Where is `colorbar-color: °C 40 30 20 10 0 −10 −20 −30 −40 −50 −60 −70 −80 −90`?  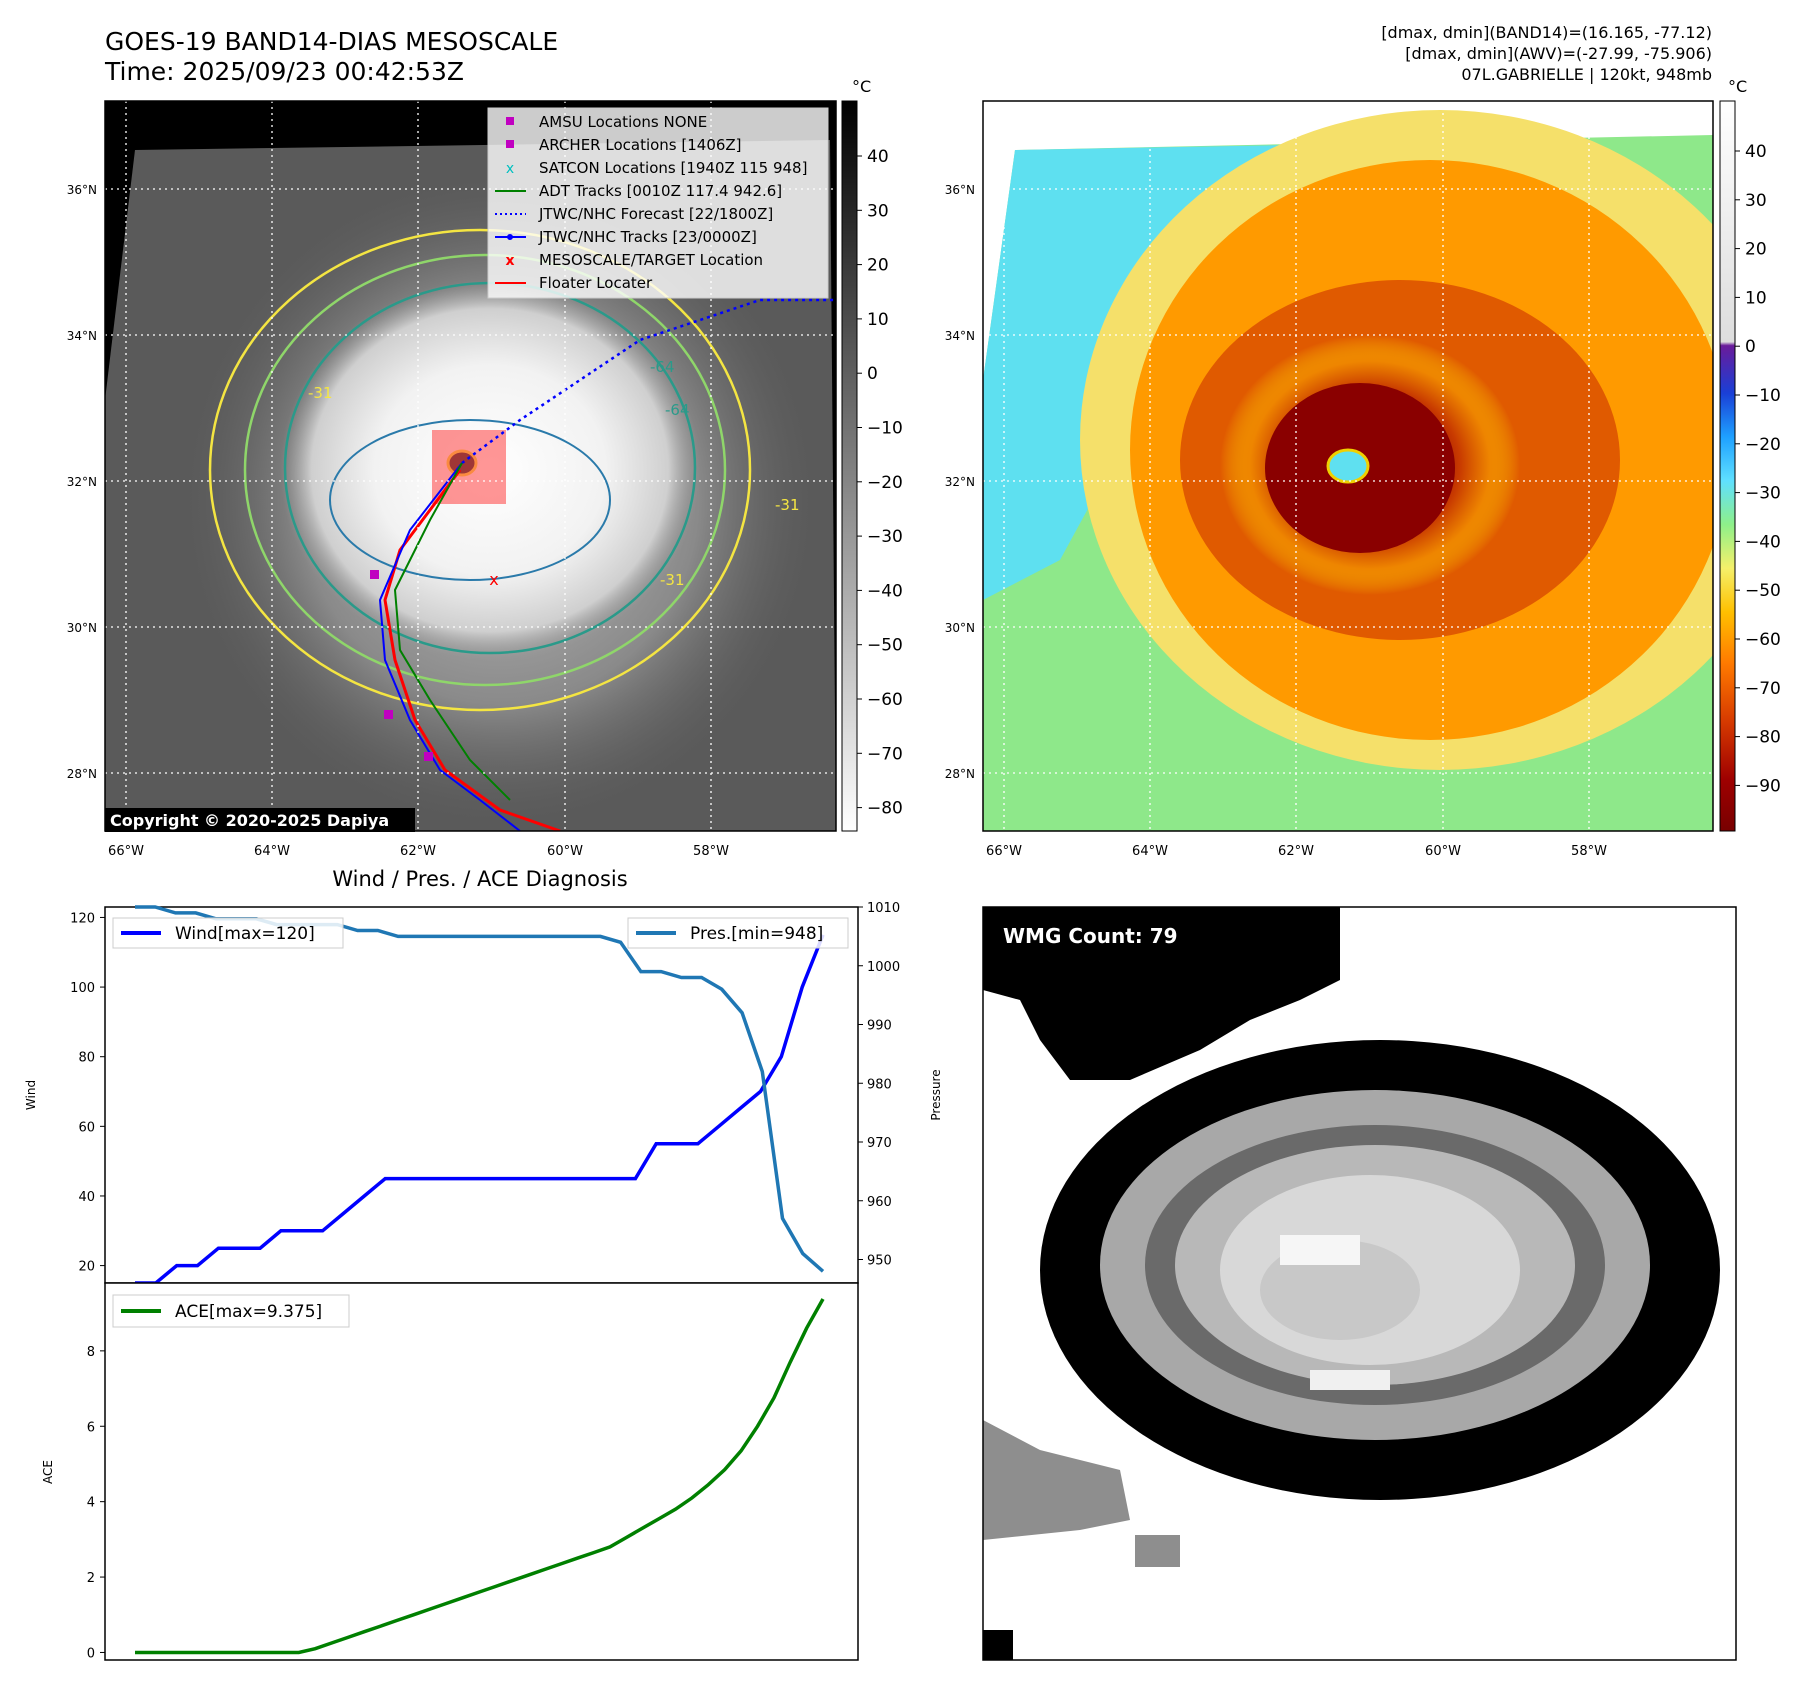
colorbar-color: °C 40 30 20 10 0 −10 −20 −30 −40 −50 −60 −70 −80 −90 is located at coordinates (1750, 454).